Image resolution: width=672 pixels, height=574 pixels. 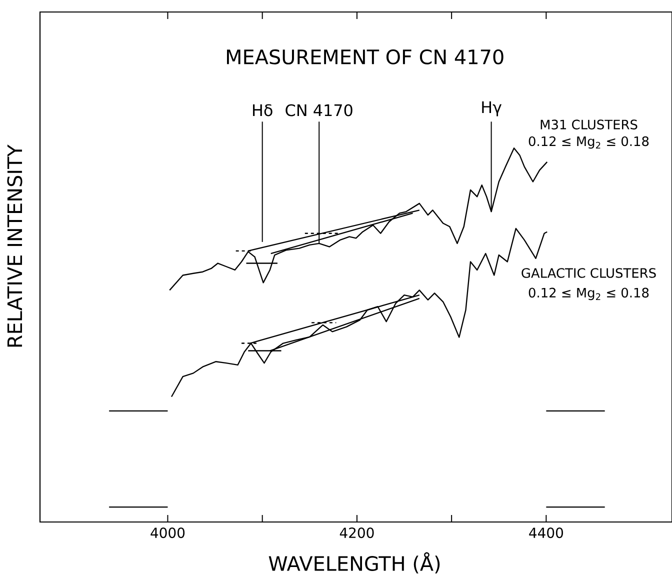 What do you see at coordinates (589, 125) in the screenshot?
I see `text: M31 CLUSTERS` at bounding box center [589, 125].